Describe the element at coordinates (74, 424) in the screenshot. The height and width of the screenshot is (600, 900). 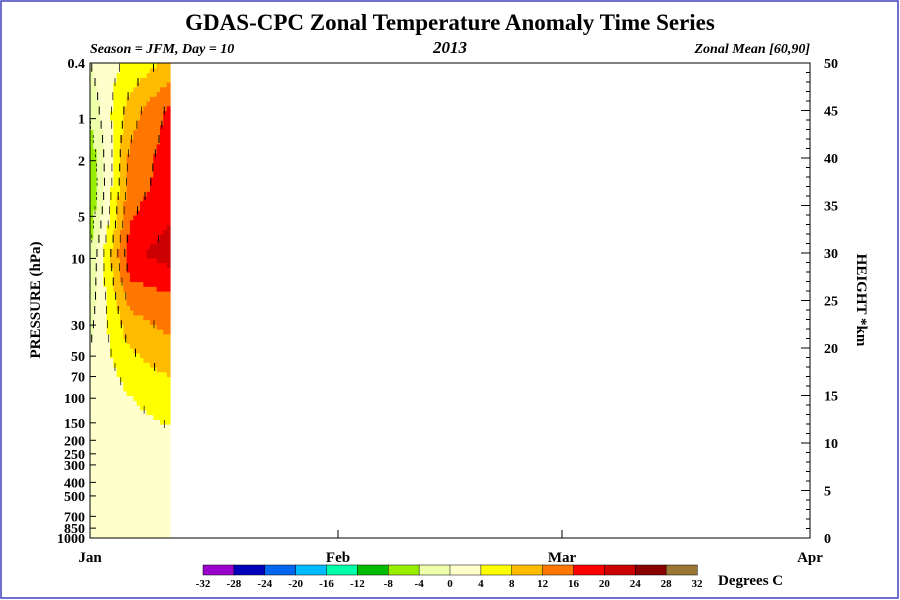
I see `y-left-tick-label: 150` at that location.